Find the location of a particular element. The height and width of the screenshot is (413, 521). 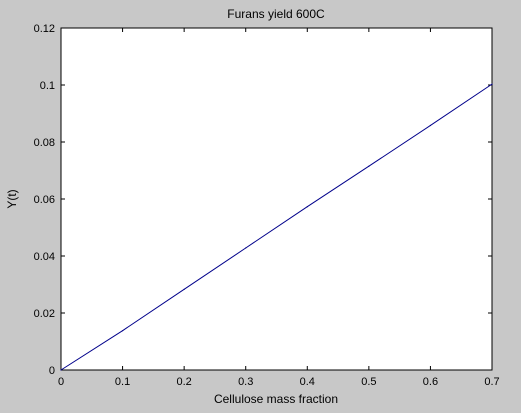

y-tick-label: 0.08 is located at coordinates (44, 143).